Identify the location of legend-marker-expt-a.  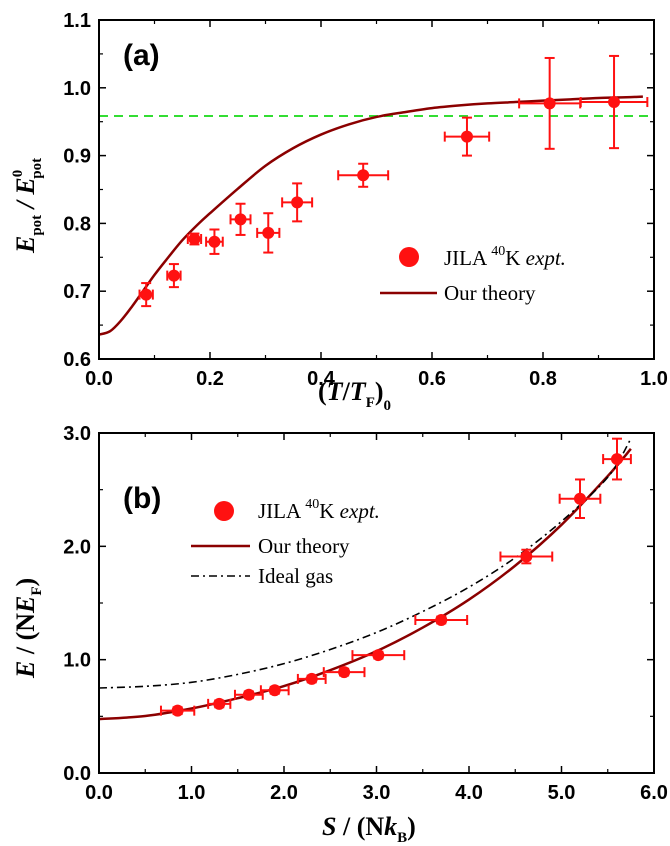
(409, 257).